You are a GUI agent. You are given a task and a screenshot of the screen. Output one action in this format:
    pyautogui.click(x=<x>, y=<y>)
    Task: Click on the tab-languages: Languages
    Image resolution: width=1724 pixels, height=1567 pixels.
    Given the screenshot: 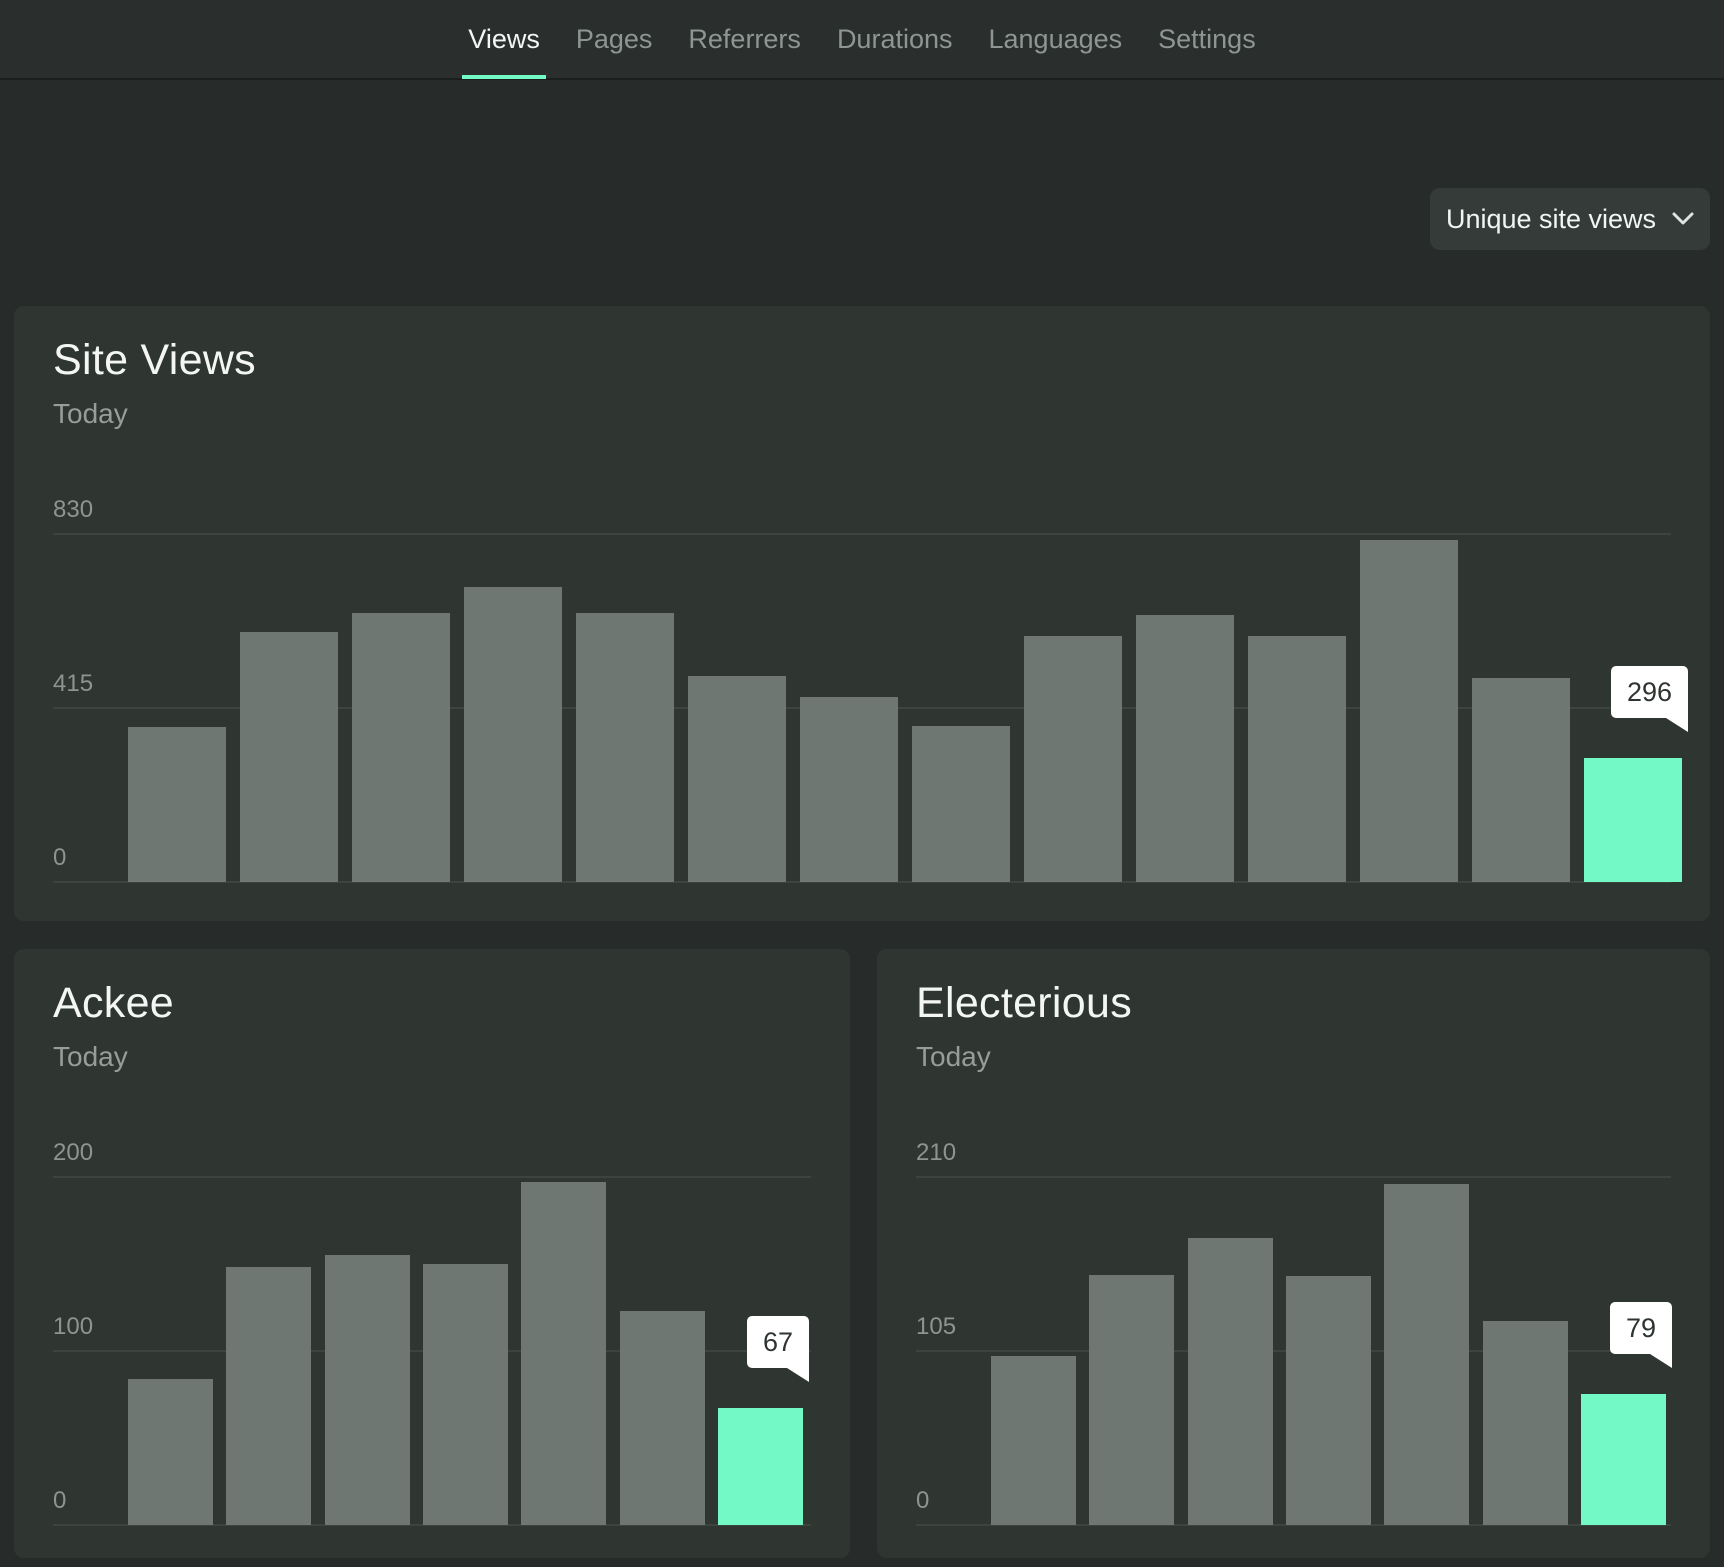 What is the action you would take?
    pyautogui.click(x=1055, y=38)
    